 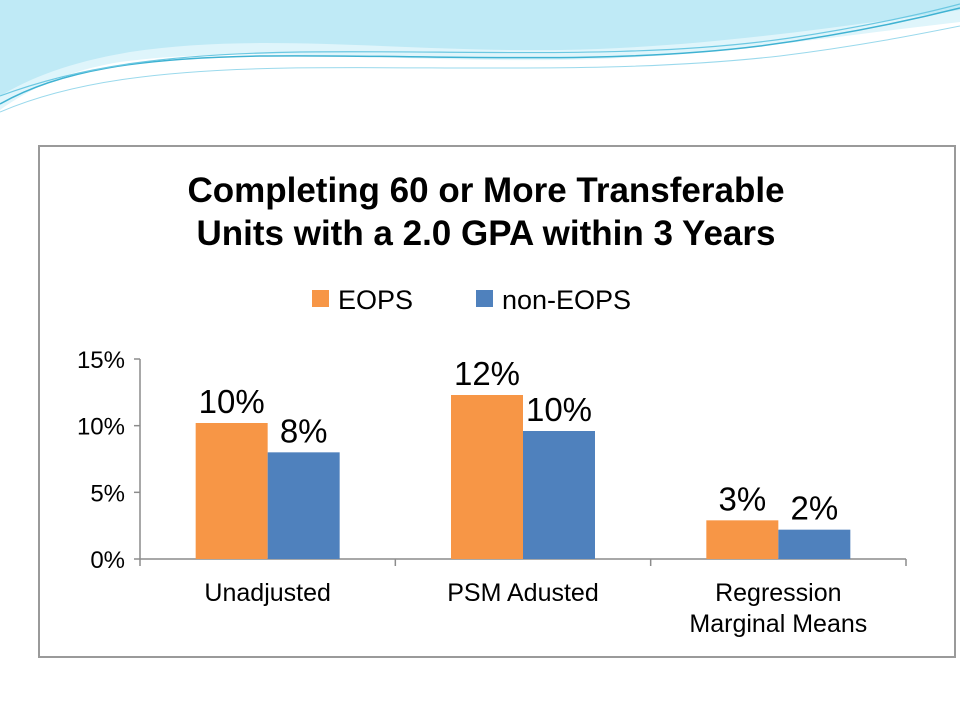 What do you see at coordinates (375, 300) in the screenshot?
I see `legend-label-eops: EOPS` at bounding box center [375, 300].